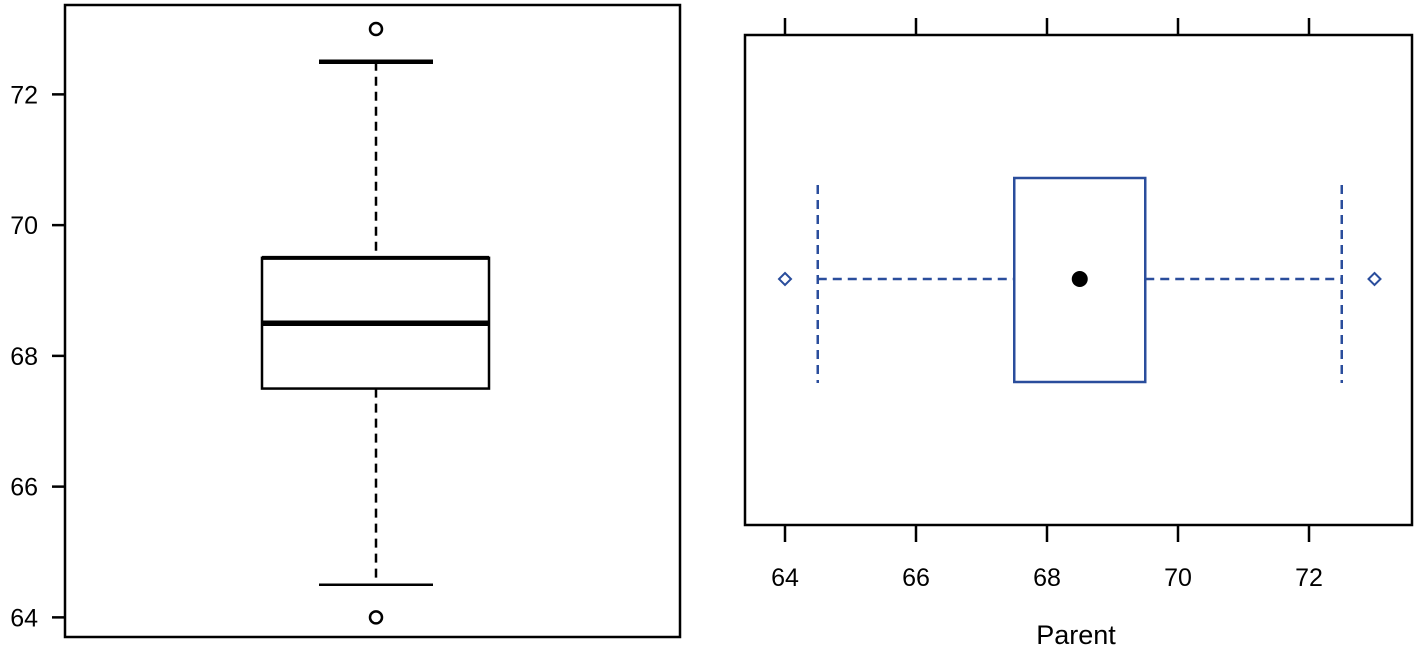 This screenshot has height=654, width=1417. I want to click on y-tick-label: 68, so click(24, 357).